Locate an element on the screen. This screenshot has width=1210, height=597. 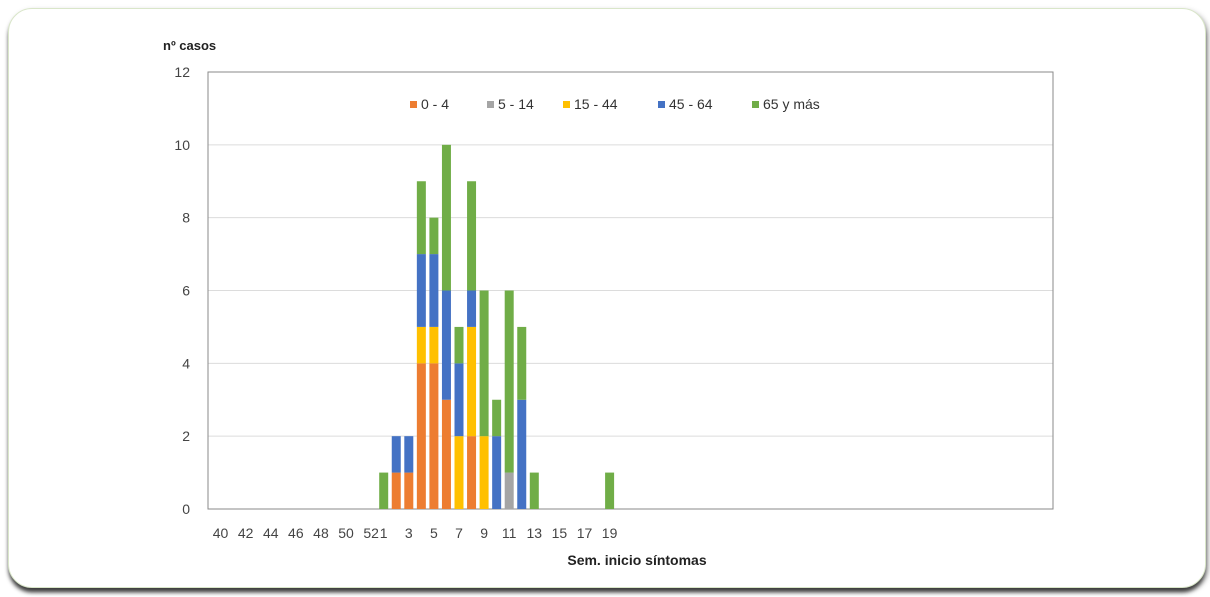
y-axis-label: nº casos is located at coordinates (189, 45).